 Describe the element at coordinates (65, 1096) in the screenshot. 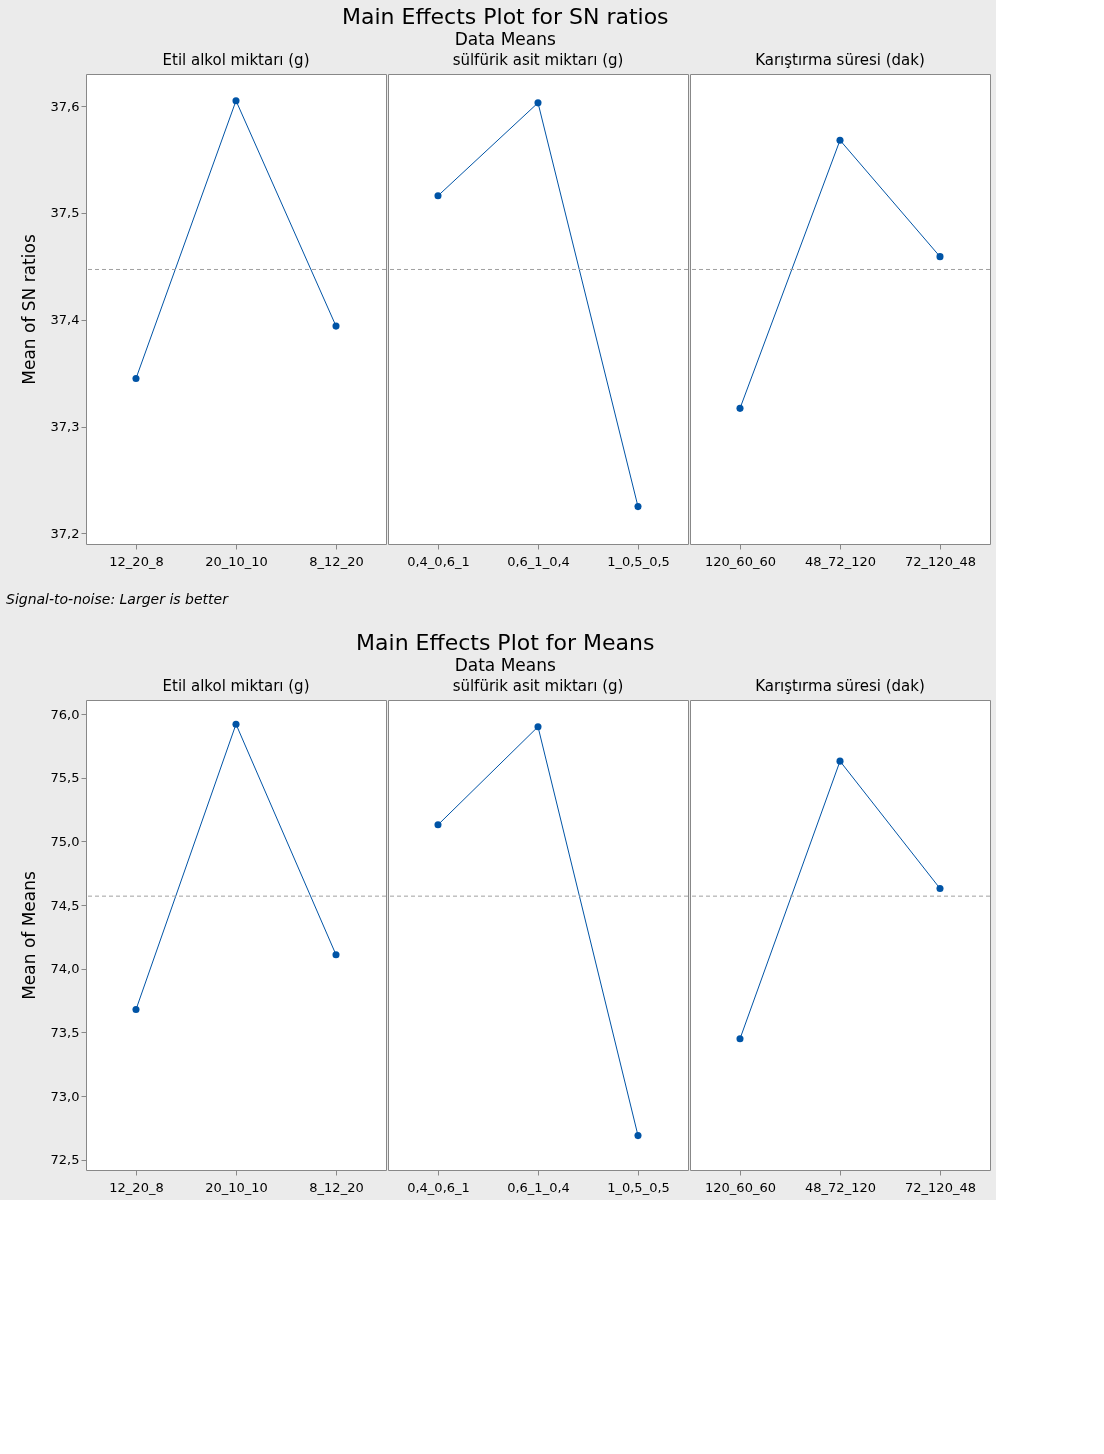

I see `y-tick-label: 73,0` at that location.